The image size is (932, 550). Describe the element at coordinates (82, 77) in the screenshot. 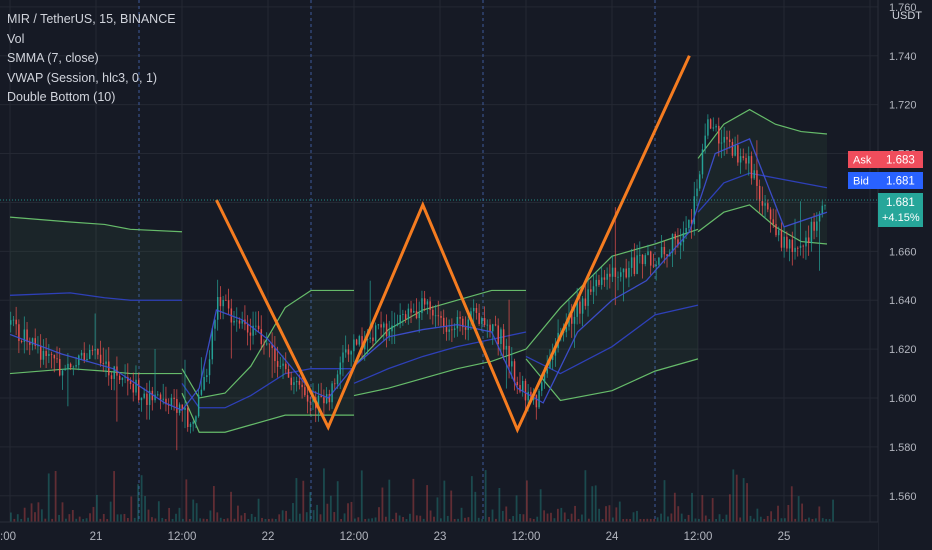

I see `legend-vwap: VWAP (Session, hlc3, 0, 1)` at that location.